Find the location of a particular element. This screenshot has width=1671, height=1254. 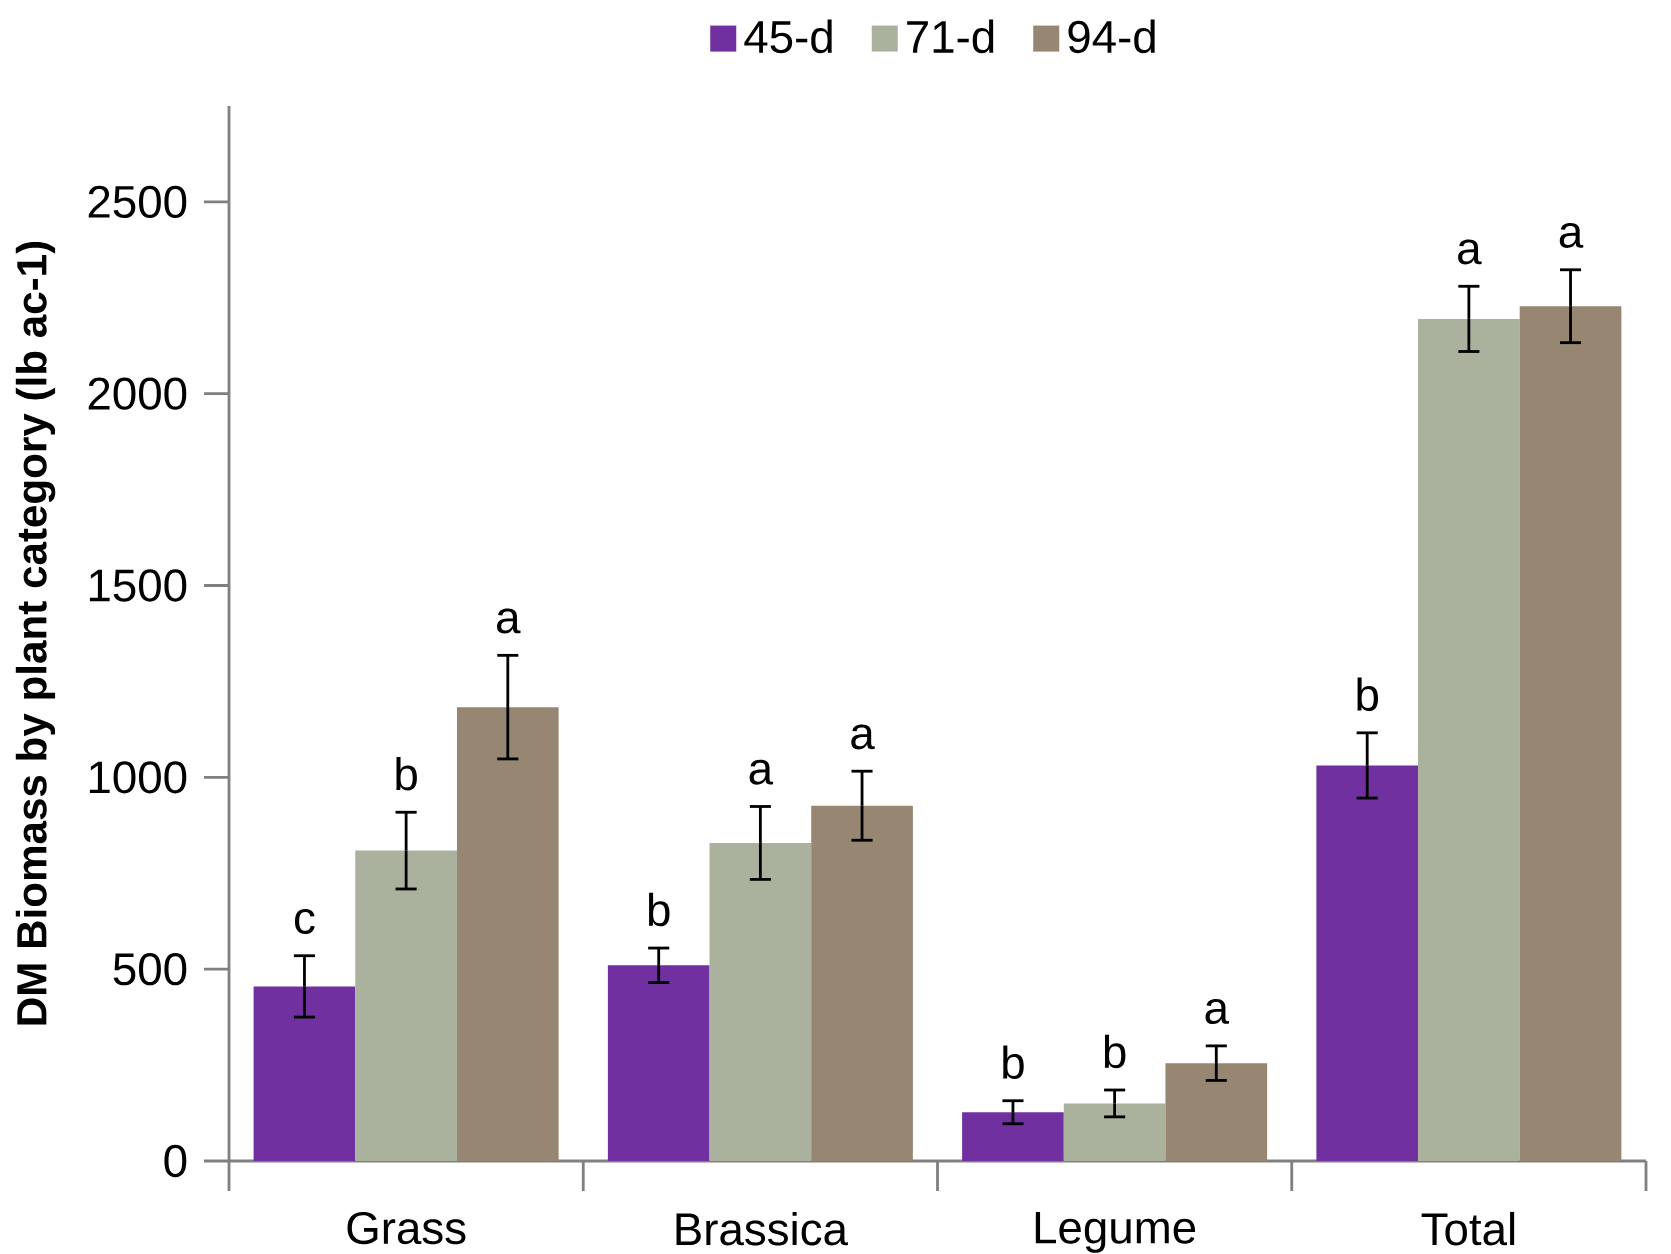

y-tick-label: 1500 is located at coordinates (138, 585).